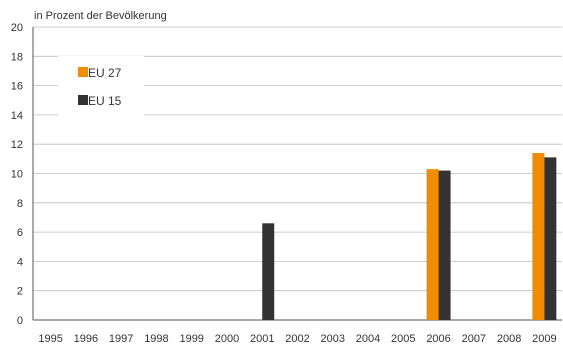  I want to click on legend-label-eu15: EU 15, so click(105, 101).